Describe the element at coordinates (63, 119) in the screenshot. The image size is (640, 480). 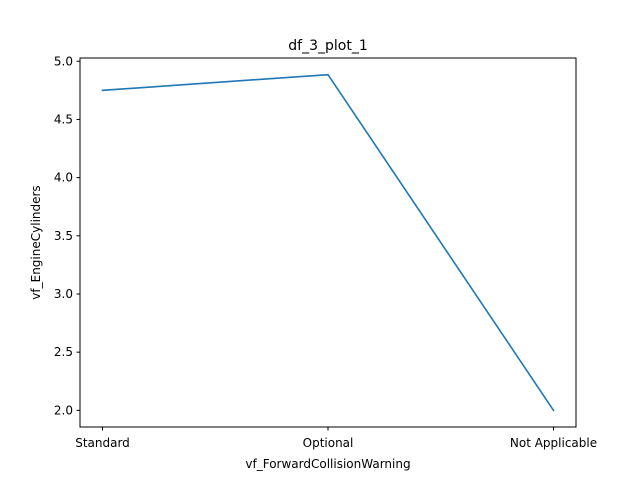
I see `y-tick-label: 4.5` at that location.